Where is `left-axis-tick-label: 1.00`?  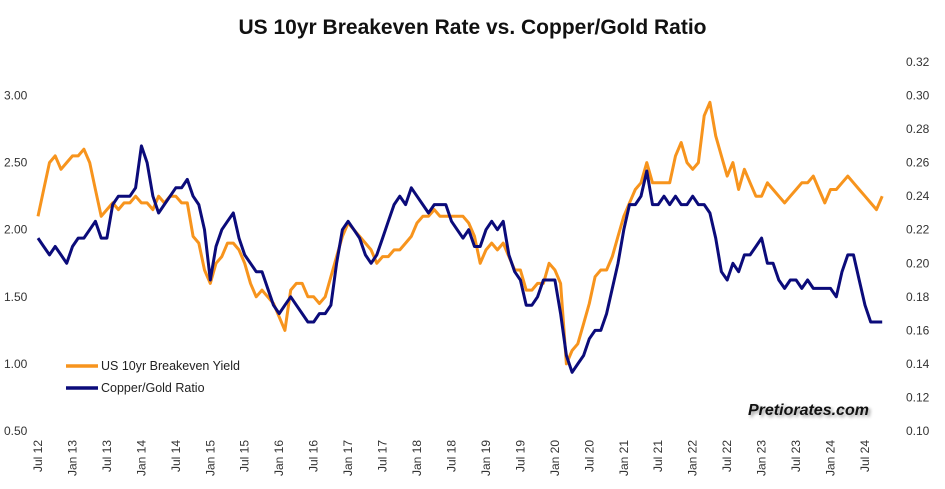
left-axis-tick-label: 1.00 is located at coordinates (16, 364).